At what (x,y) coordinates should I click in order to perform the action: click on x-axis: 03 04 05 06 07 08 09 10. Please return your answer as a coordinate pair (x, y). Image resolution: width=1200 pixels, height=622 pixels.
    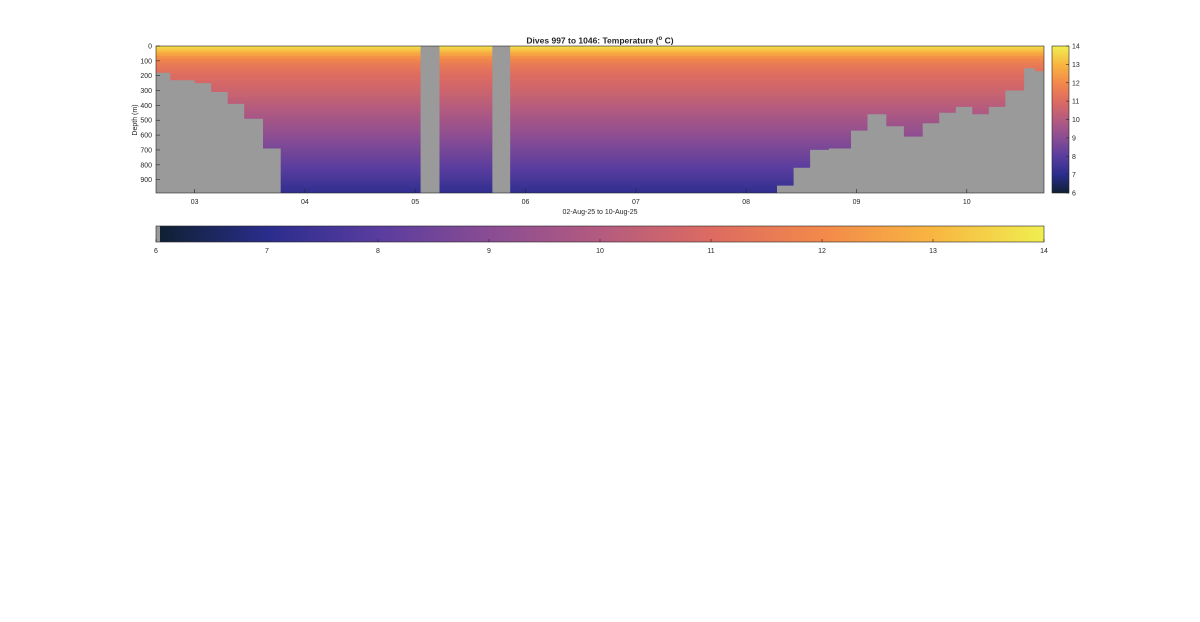
    Looking at the image, I should click on (581, 197).